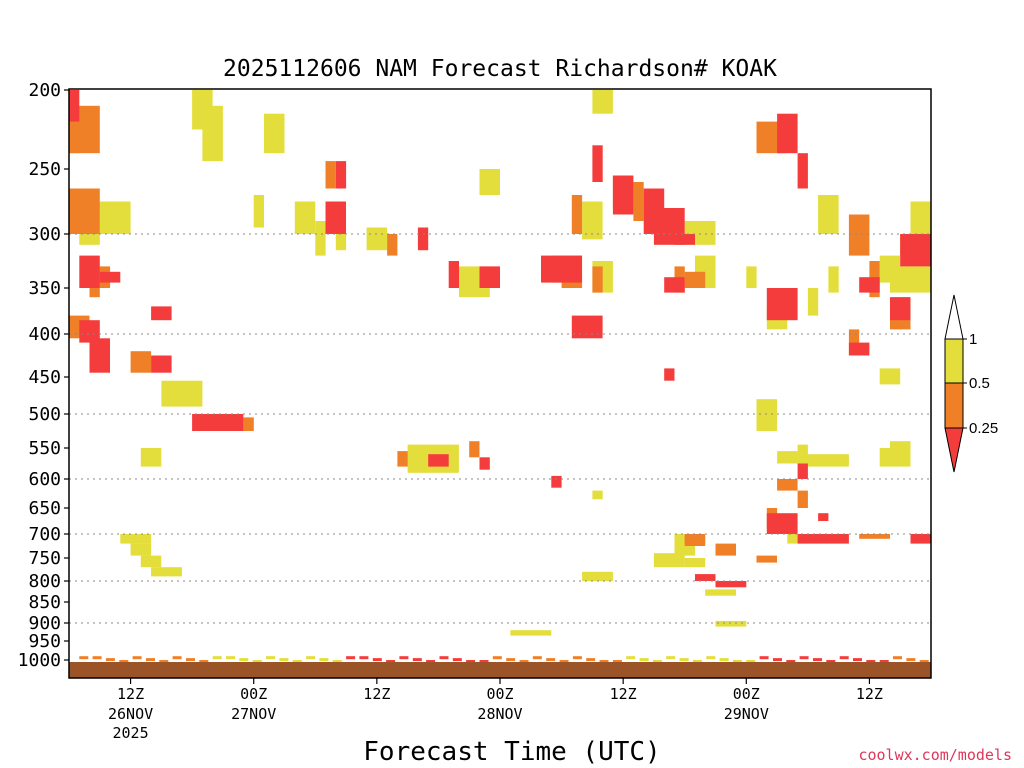  I want to click on cell--0-25-4, so click(110, 277).